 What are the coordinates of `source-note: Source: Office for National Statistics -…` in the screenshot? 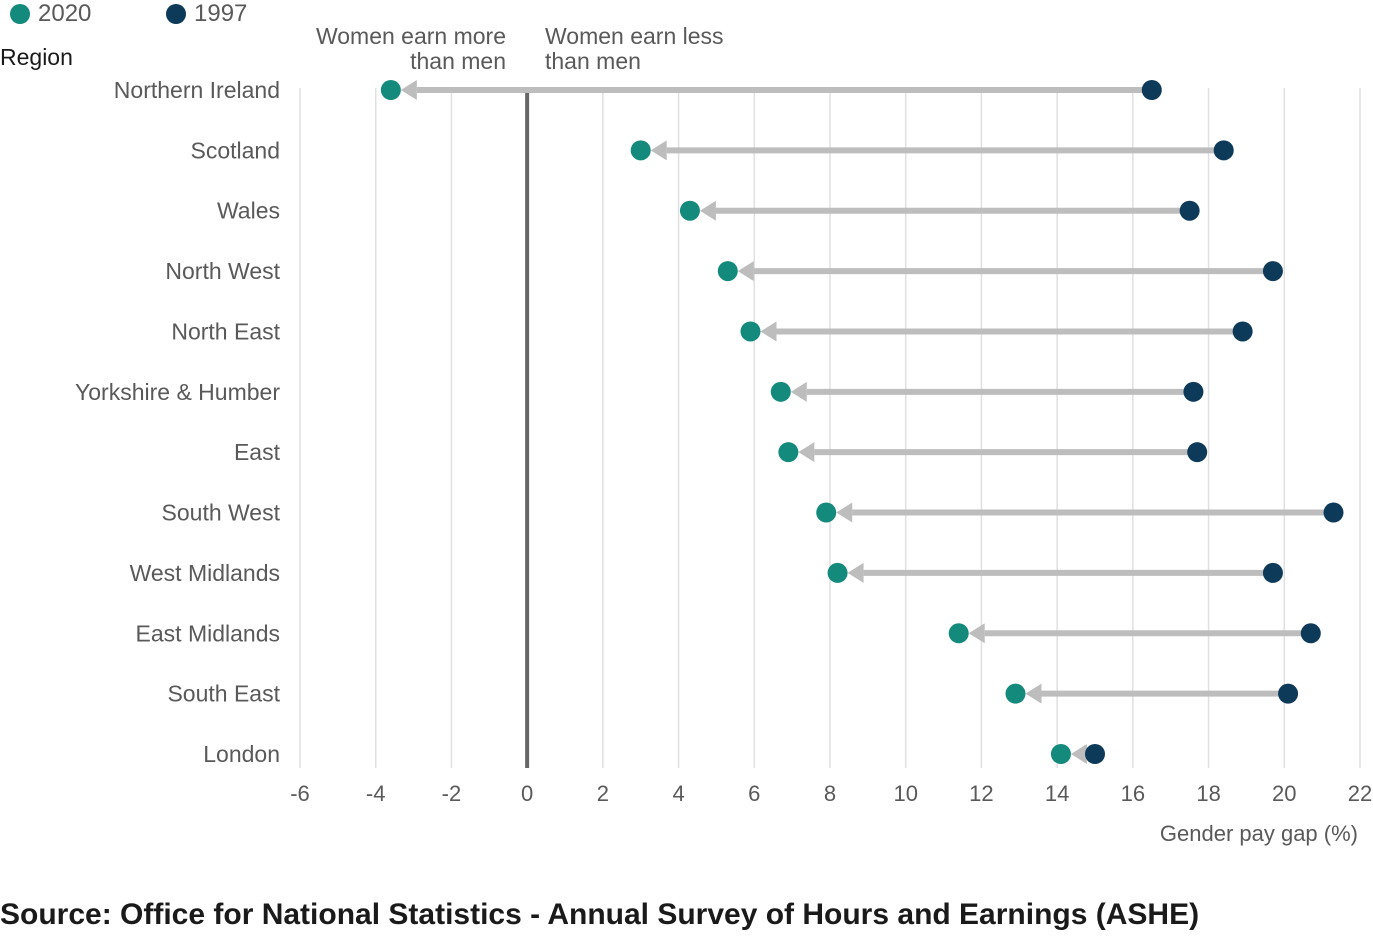 It's located at (600, 914).